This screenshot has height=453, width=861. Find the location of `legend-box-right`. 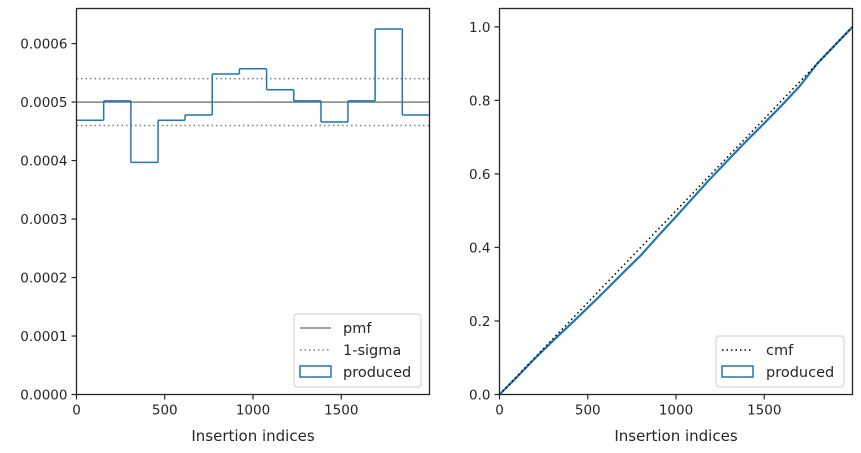

legend-box-right is located at coordinates (780, 361).